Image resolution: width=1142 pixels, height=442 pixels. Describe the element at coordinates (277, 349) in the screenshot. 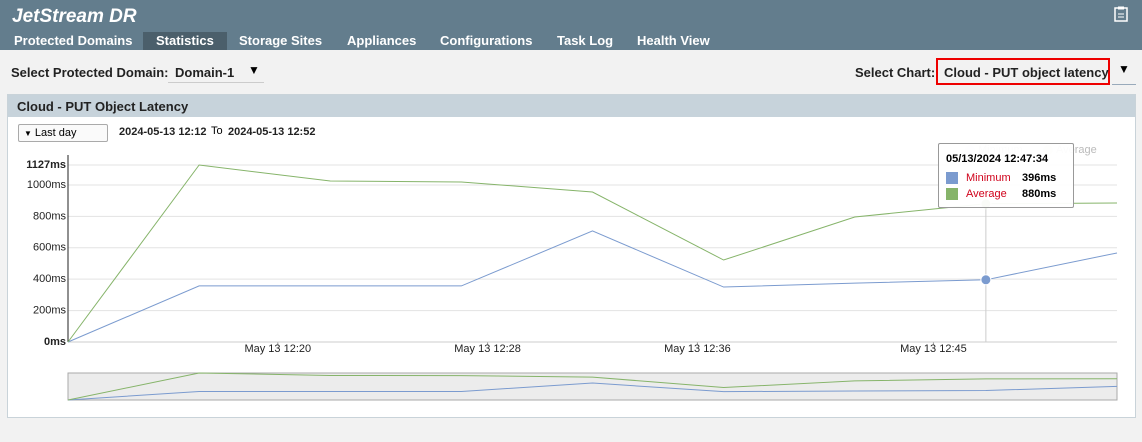

I see `x-tick-label: May 13 12:20` at that location.